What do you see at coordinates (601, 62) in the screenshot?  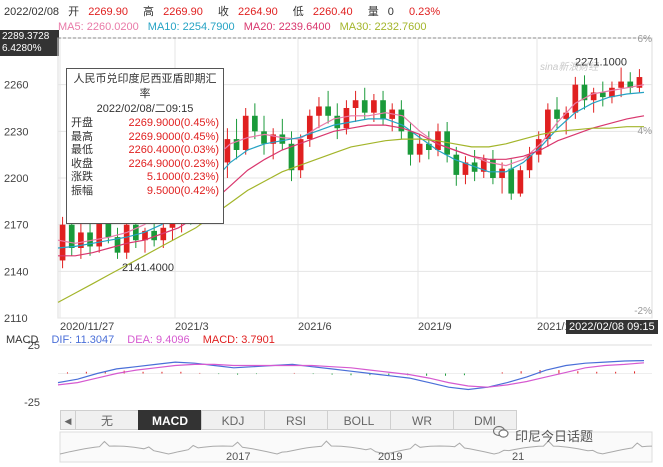 I see `high-annotation: 2271.1000` at bounding box center [601, 62].